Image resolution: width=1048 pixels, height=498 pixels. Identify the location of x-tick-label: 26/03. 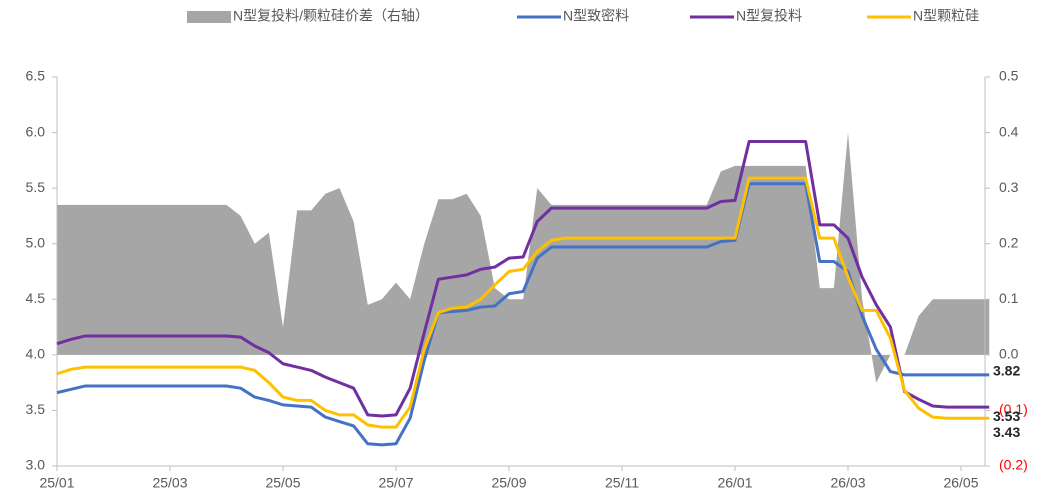
(847, 483).